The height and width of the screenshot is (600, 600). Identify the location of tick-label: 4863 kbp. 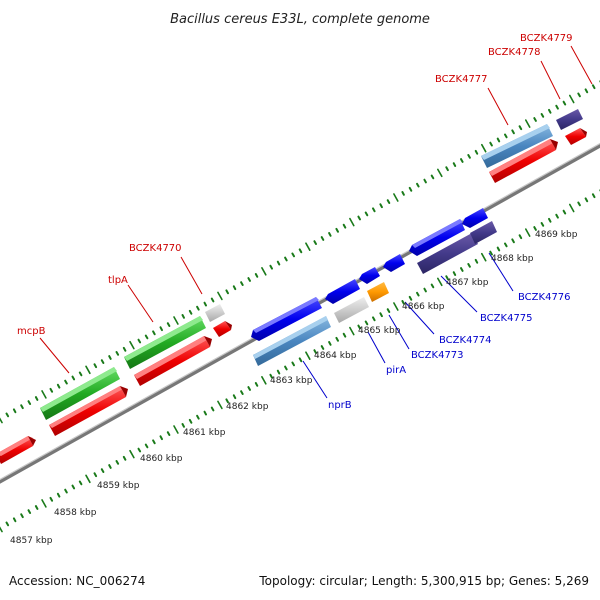
(291, 381).